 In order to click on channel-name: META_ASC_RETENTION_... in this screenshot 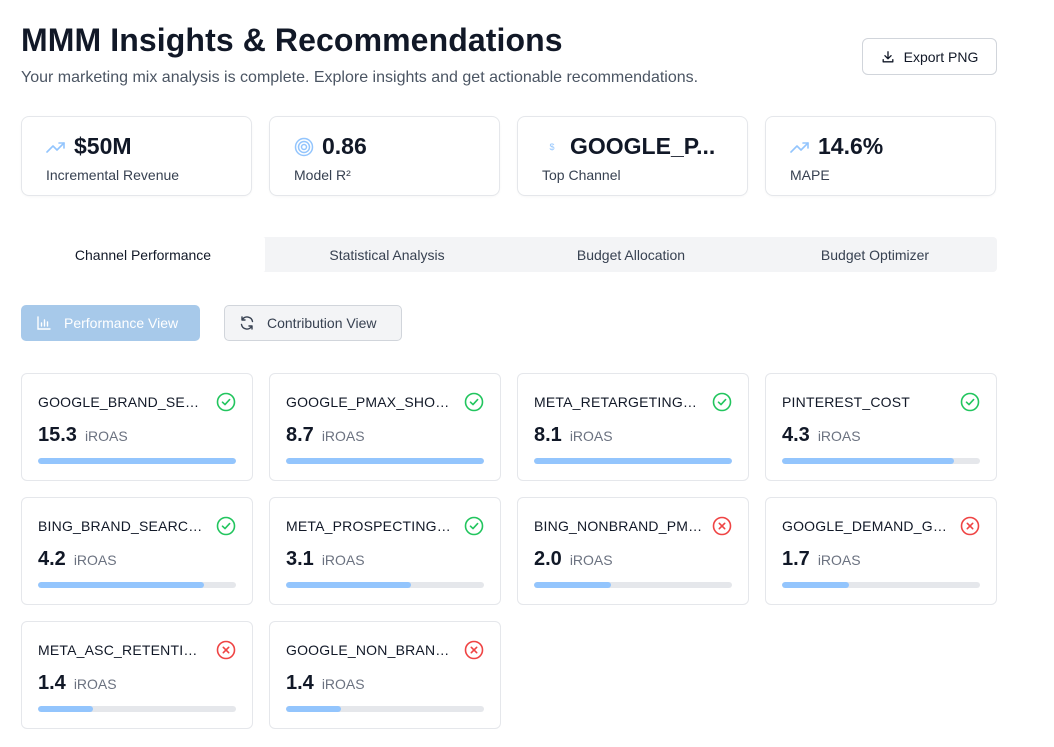, I will do `click(123, 650)`.